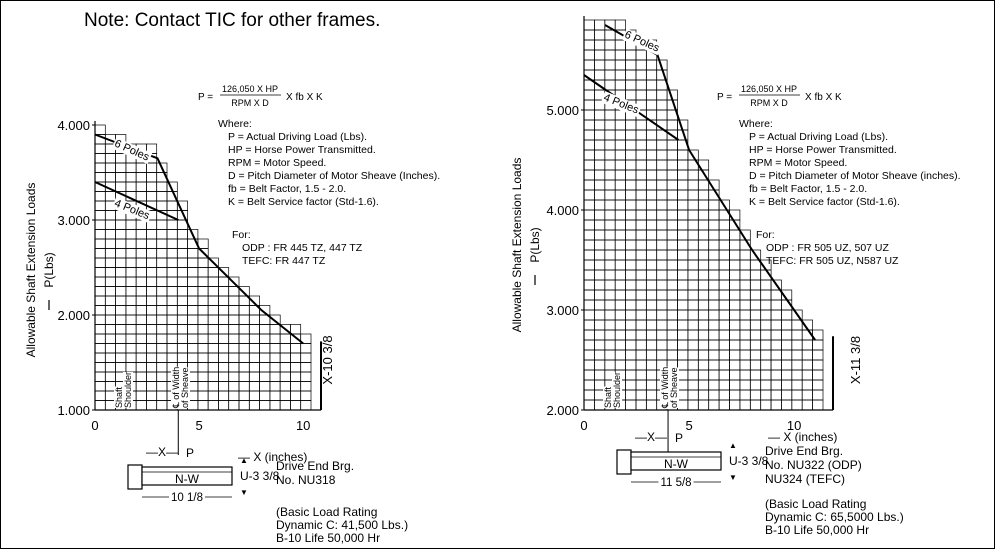 The width and height of the screenshot is (995, 549). I want to click on y-tick-label: 1.000, so click(73, 410).